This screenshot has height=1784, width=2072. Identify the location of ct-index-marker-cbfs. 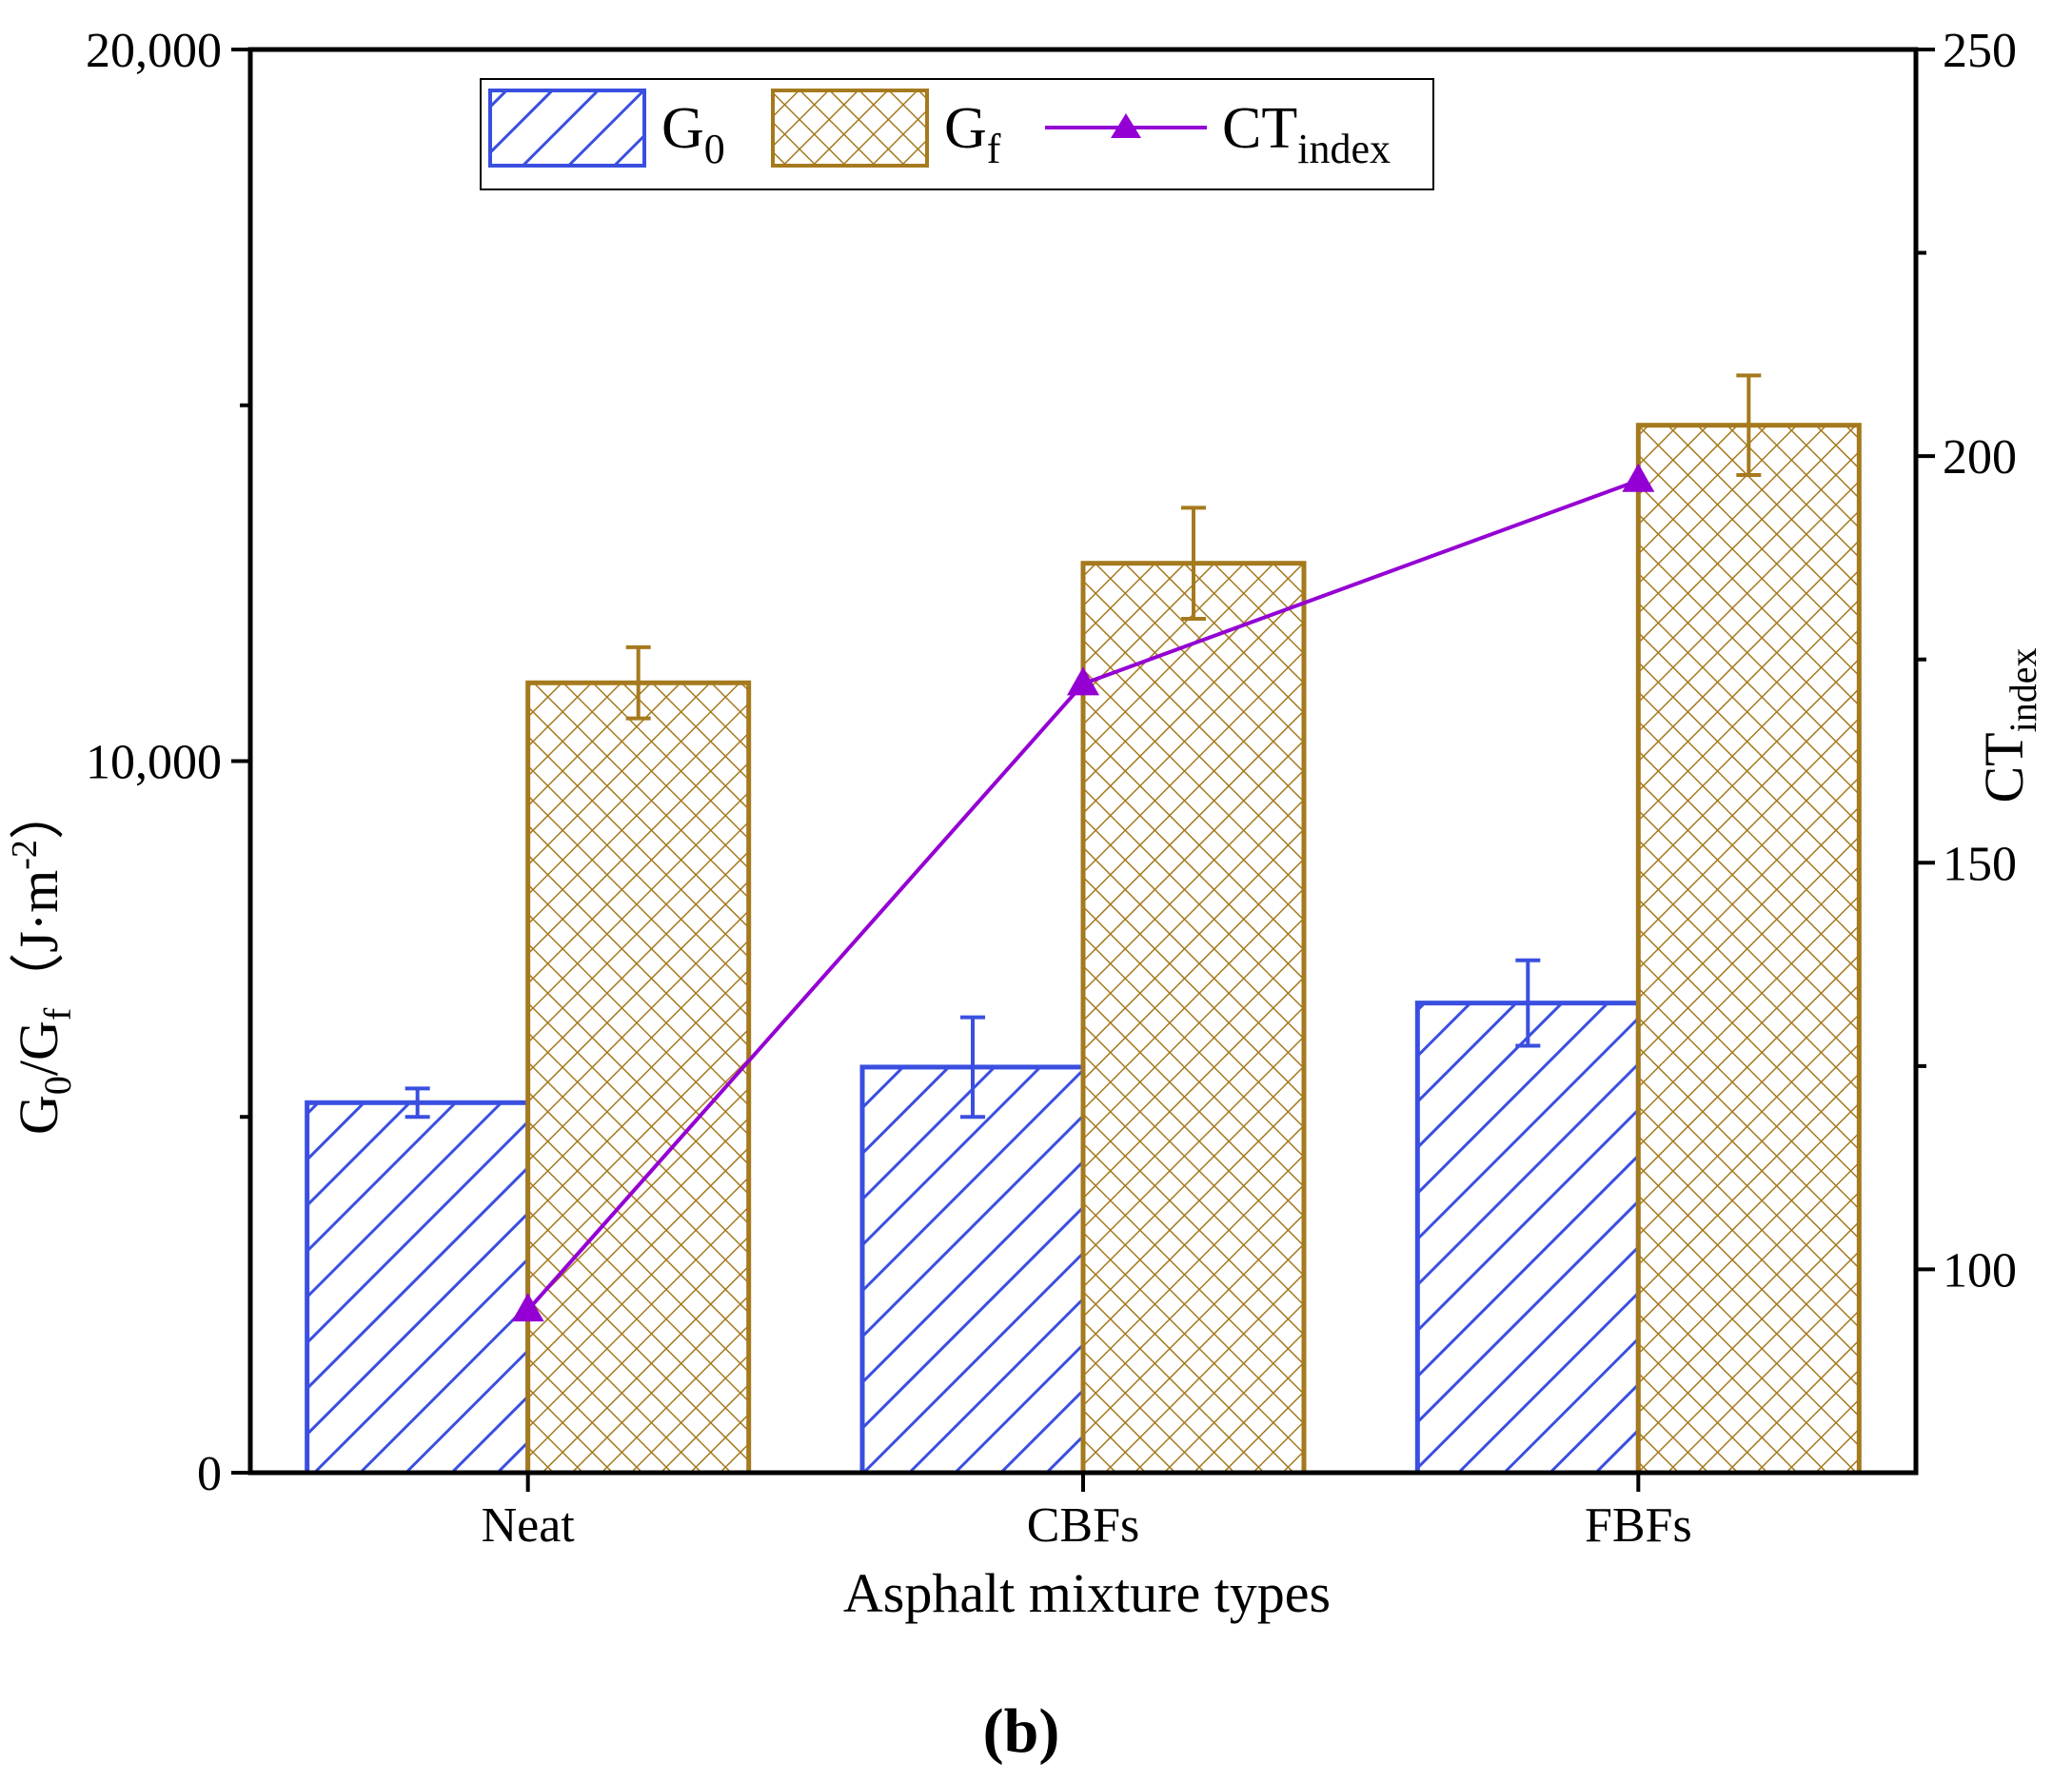
(1083, 681).